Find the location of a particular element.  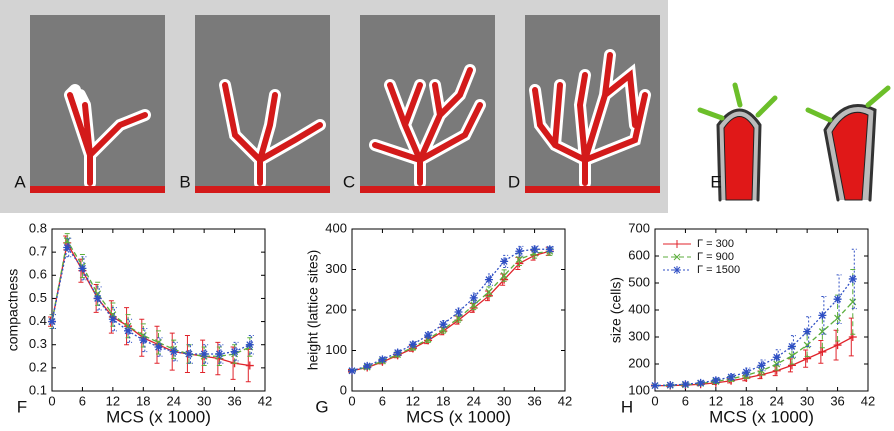

panel-label: B is located at coordinates (184, 181).